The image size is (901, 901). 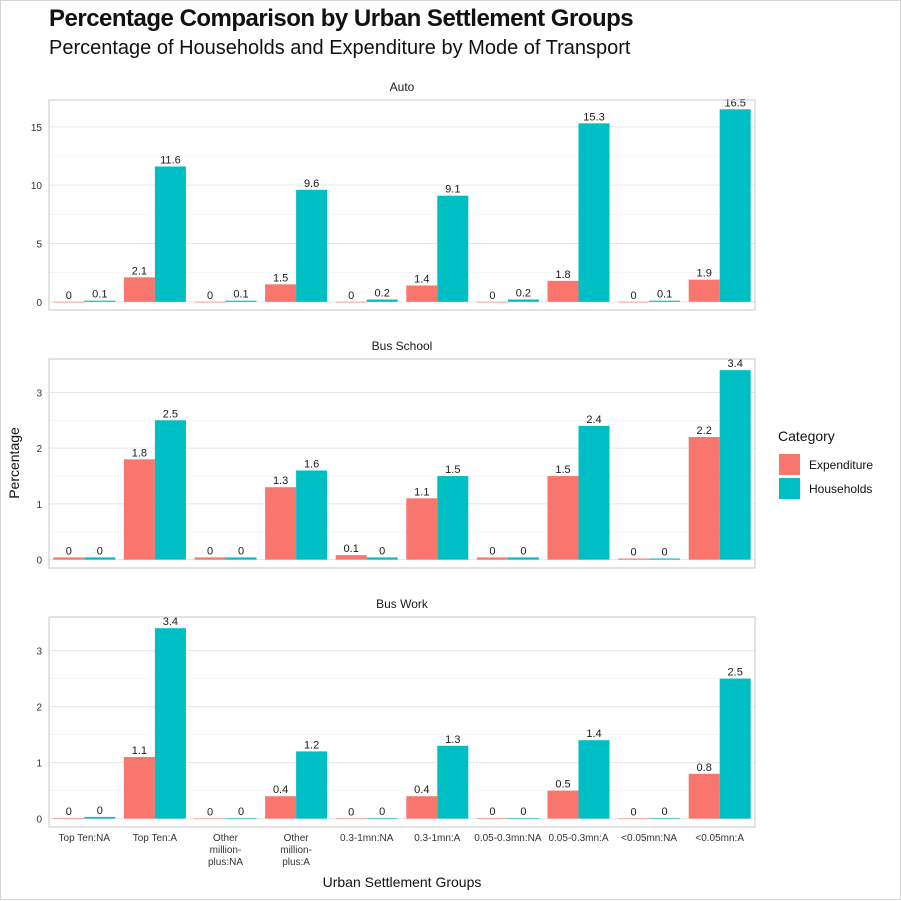 What do you see at coordinates (37, 186) in the screenshot?
I see `y-tick-label: 10` at bounding box center [37, 186].